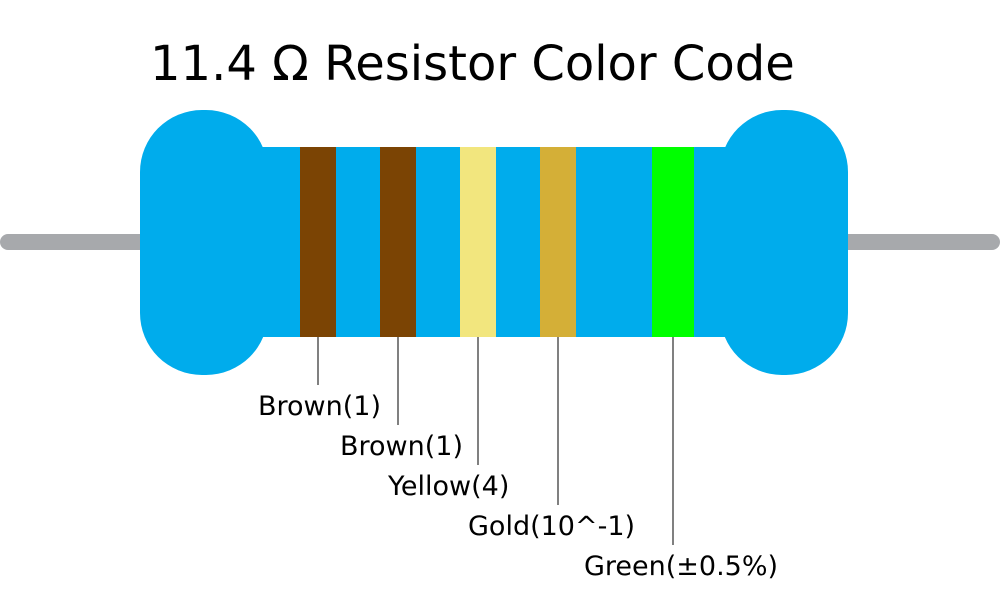 The height and width of the screenshot is (607, 1006). What do you see at coordinates (551, 526) in the screenshot?
I see `band-label: Gold(10^-1)` at bounding box center [551, 526].